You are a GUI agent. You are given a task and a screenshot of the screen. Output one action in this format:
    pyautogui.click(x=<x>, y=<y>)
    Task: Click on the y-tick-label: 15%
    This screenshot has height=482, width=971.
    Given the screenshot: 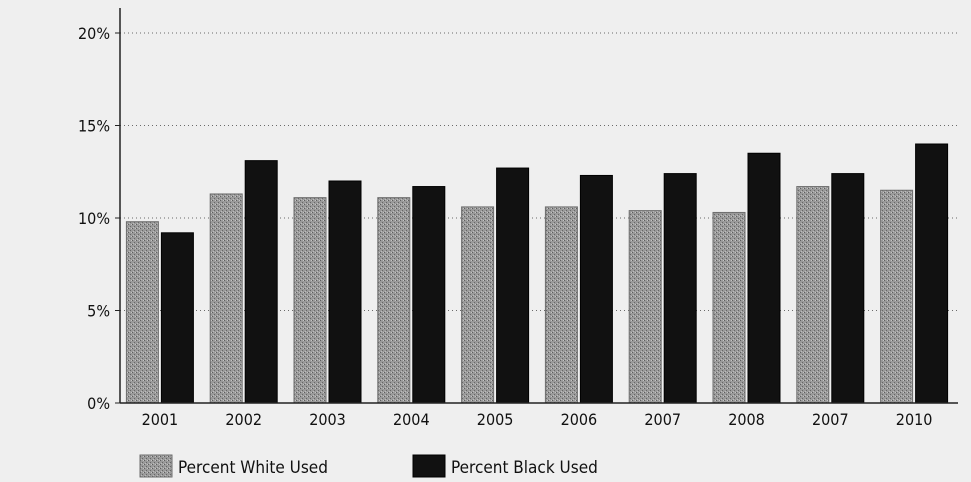 What is the action you would take?
    pyautogui.click(x=94, y=126)
    